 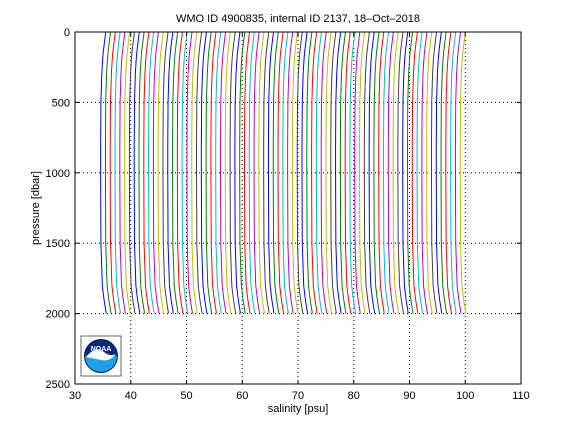 I want to click on y-tick-label: 2500, so click(x=58, y=385).